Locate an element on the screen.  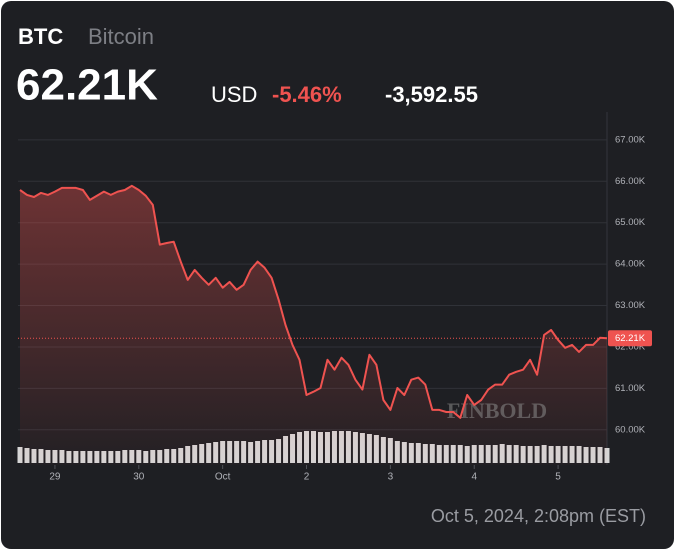
watermark: FINBOLD is located at coordinates (497, 410).